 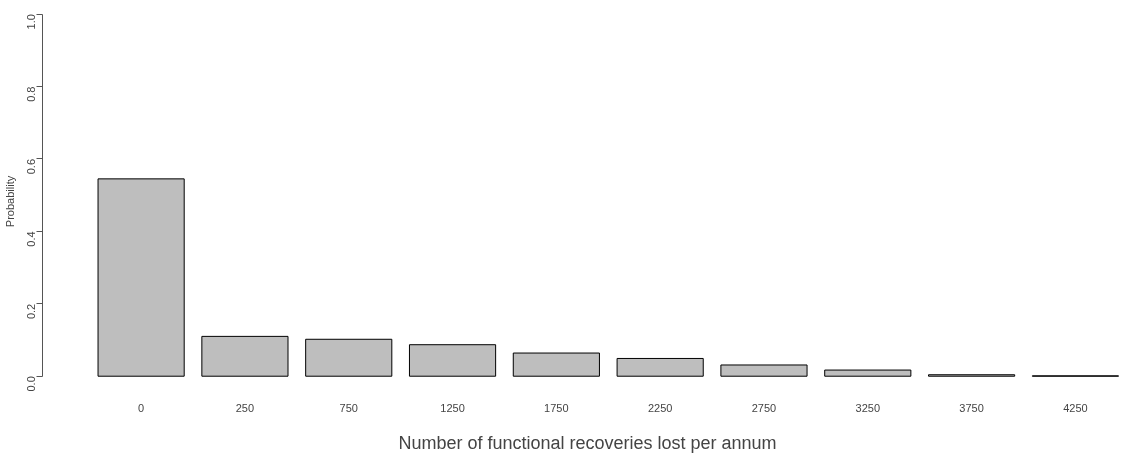 What do you see at coordinates (556, 407) in the screenshot?
I see `x-tick-label: 1750` at bounding box center [556, 407].